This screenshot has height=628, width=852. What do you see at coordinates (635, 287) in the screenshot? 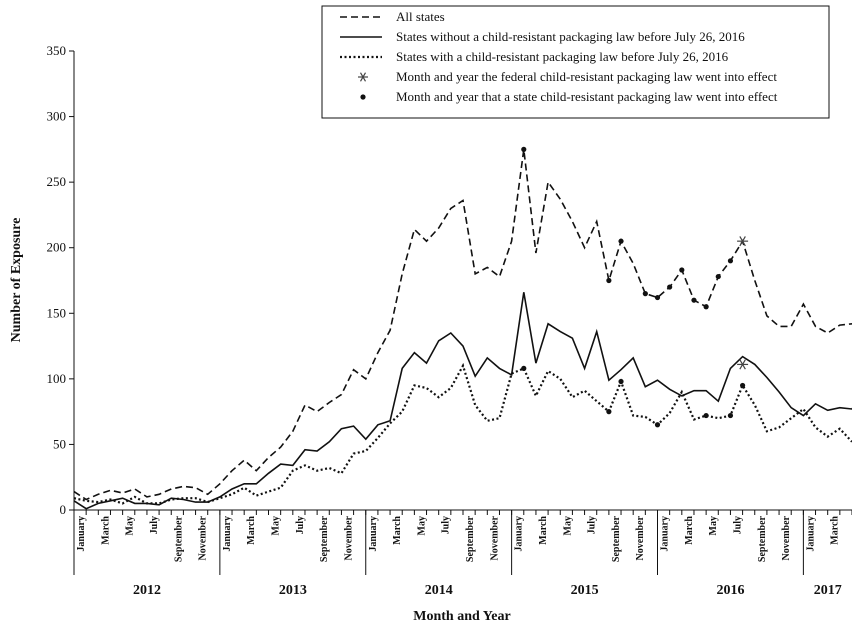
I see `marker-layer` at bounding box center [635, 287].